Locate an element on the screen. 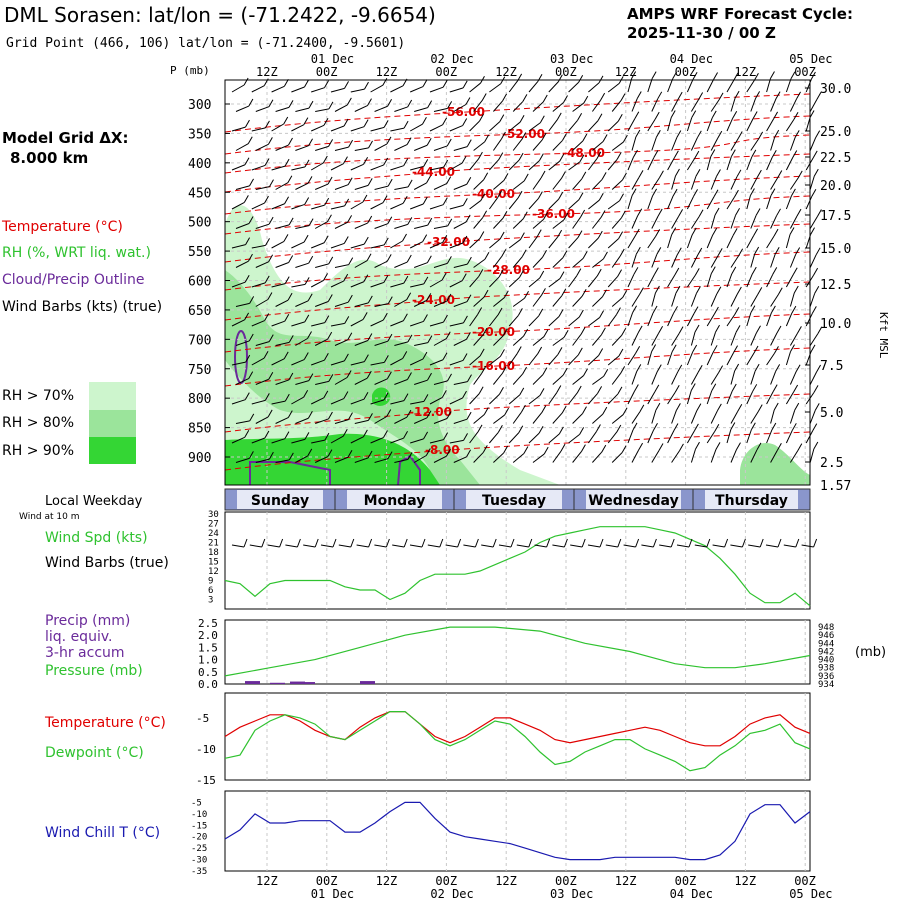 The height and width of the screenshot is (900, 900). pressure-tick-label: 650 is located at coordinates (199, 311).